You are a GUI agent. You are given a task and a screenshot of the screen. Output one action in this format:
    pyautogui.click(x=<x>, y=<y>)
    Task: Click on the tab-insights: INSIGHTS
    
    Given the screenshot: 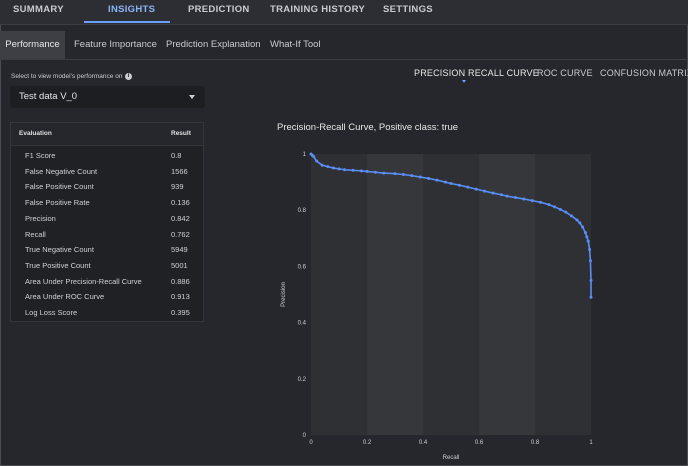 What is the action you would take?
    pyautogui.click(x=132, y=9)
    